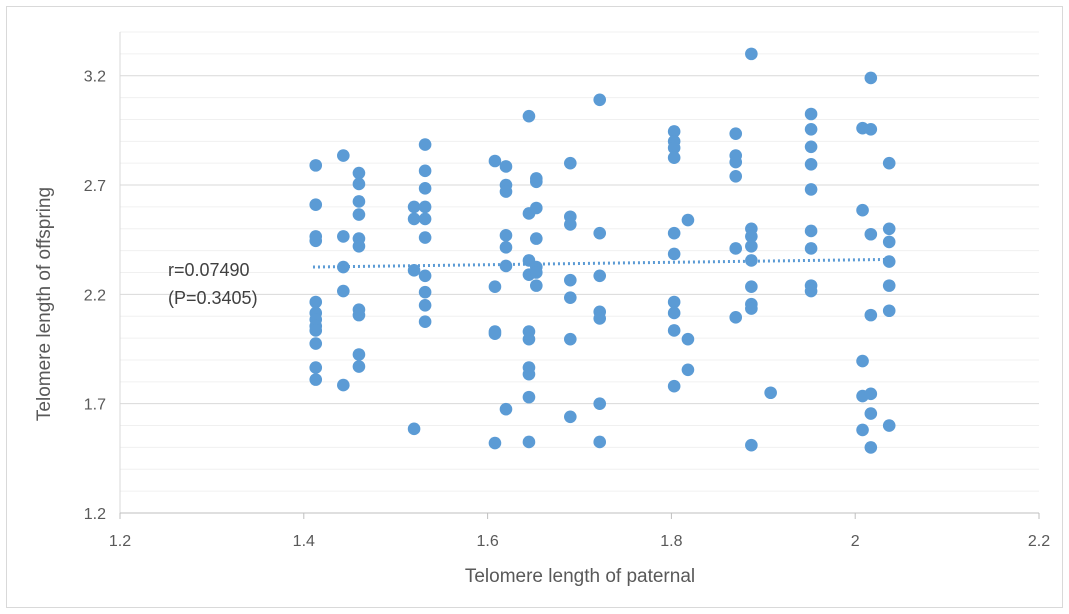  What do you see at coordinates (209, 270) in the screenshot?
I see `annotation-r: r=0.07490` at bounding box center [209, 270].